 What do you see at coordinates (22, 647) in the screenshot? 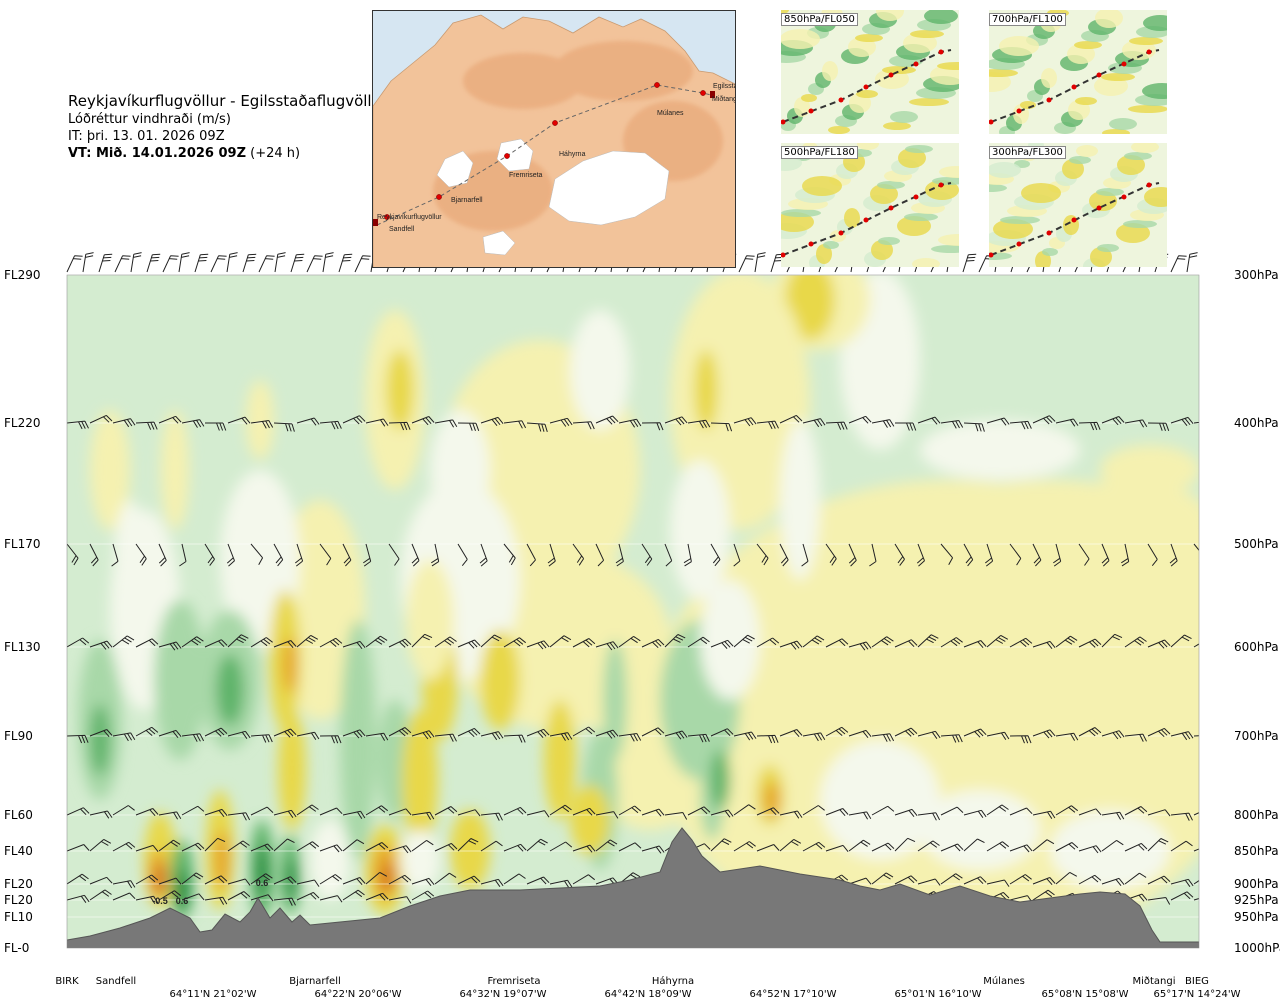
I see `flight-level-label: FL130` at bounding box center [22, 647].